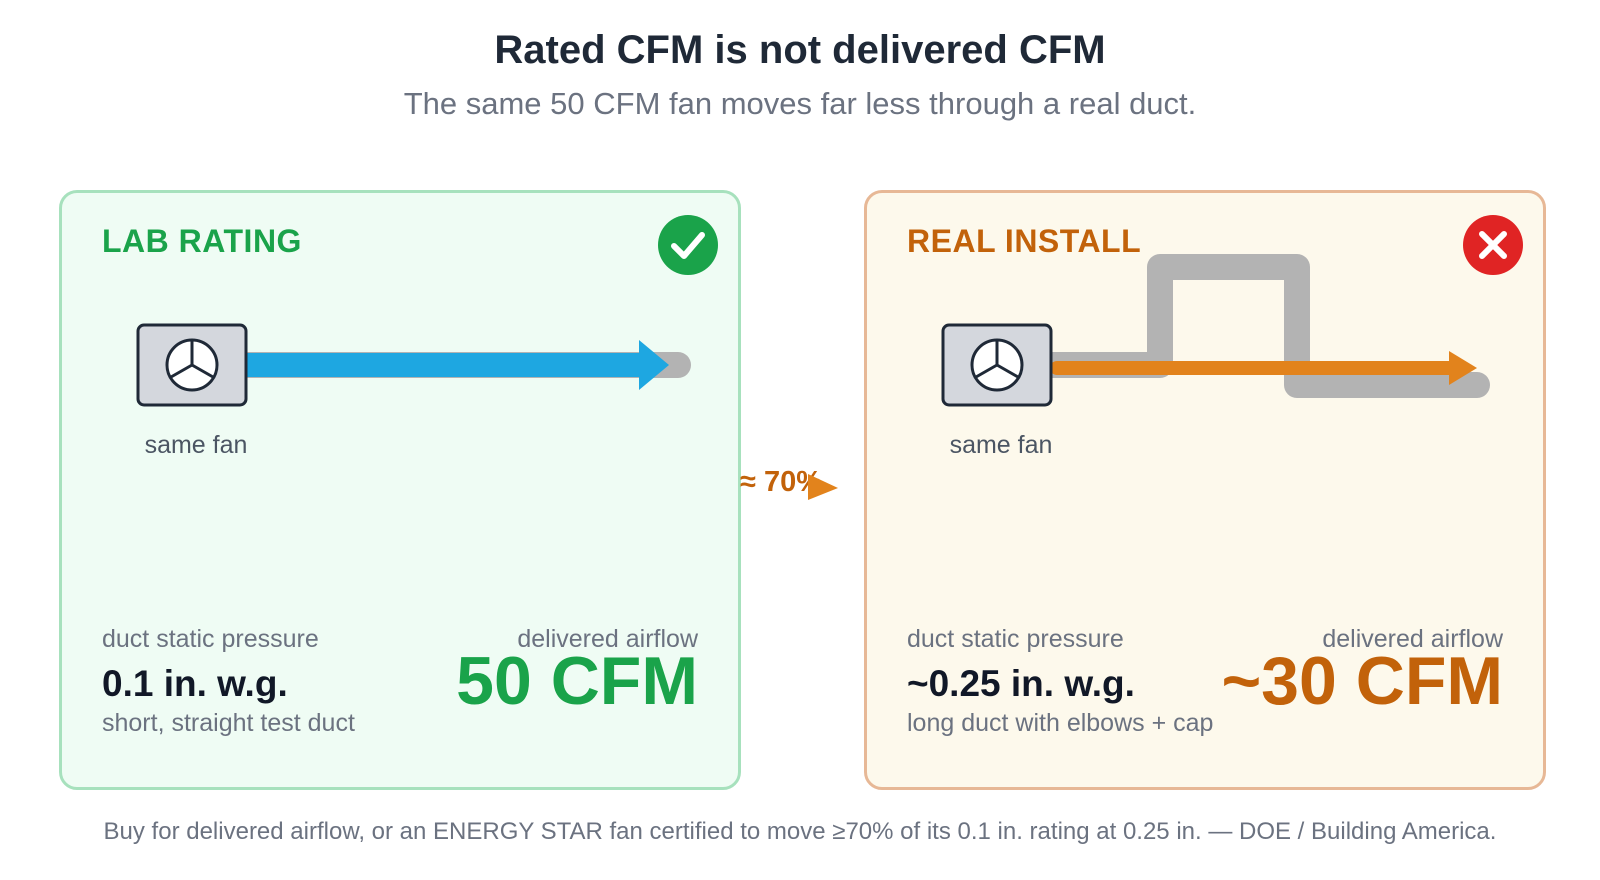  I want to click on check-circle-icon, so click(688, 245).